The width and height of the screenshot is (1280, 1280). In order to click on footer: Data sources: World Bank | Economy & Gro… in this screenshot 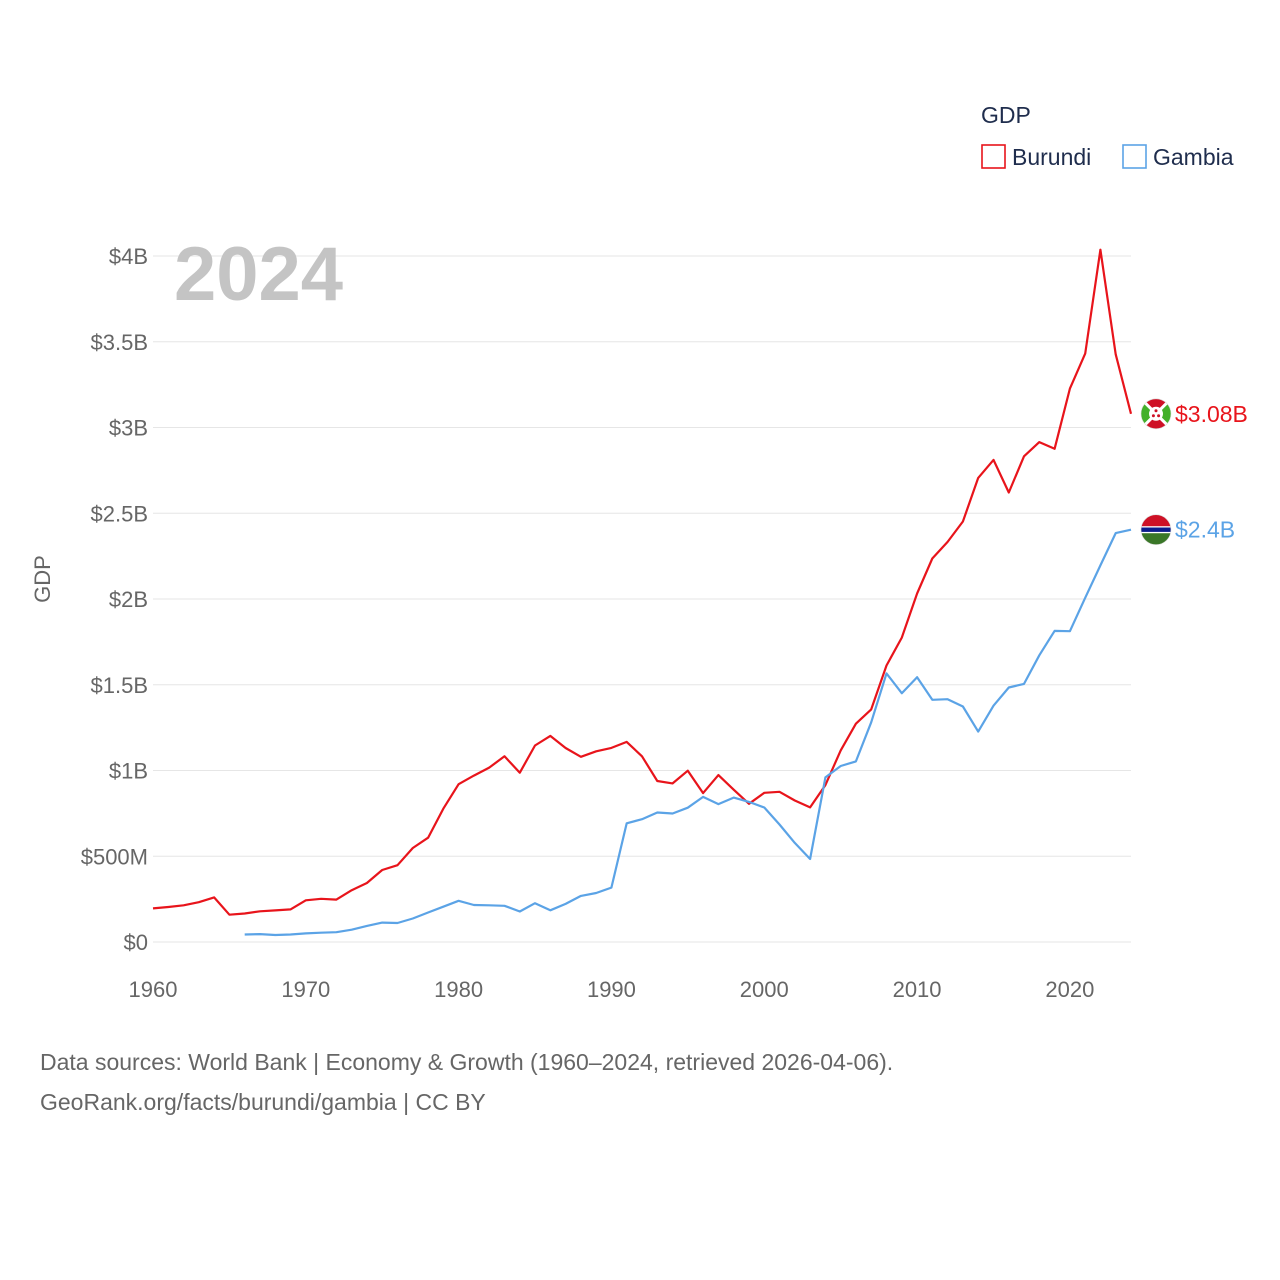, I will do `click(466, 1082)`.